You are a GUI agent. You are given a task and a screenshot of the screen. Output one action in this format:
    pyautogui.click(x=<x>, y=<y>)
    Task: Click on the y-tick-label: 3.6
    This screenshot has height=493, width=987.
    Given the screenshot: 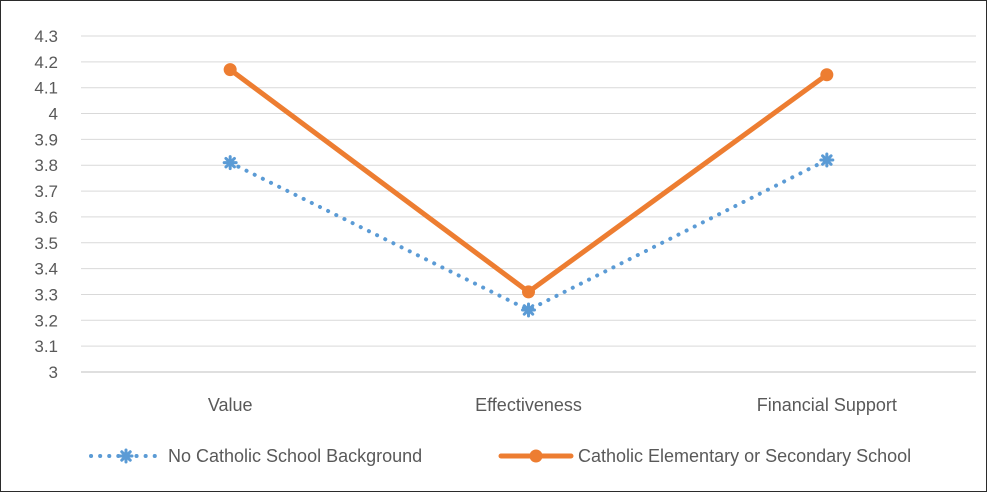 What is the action you would take?
    pyautogui.click(x=46, y=217)
    